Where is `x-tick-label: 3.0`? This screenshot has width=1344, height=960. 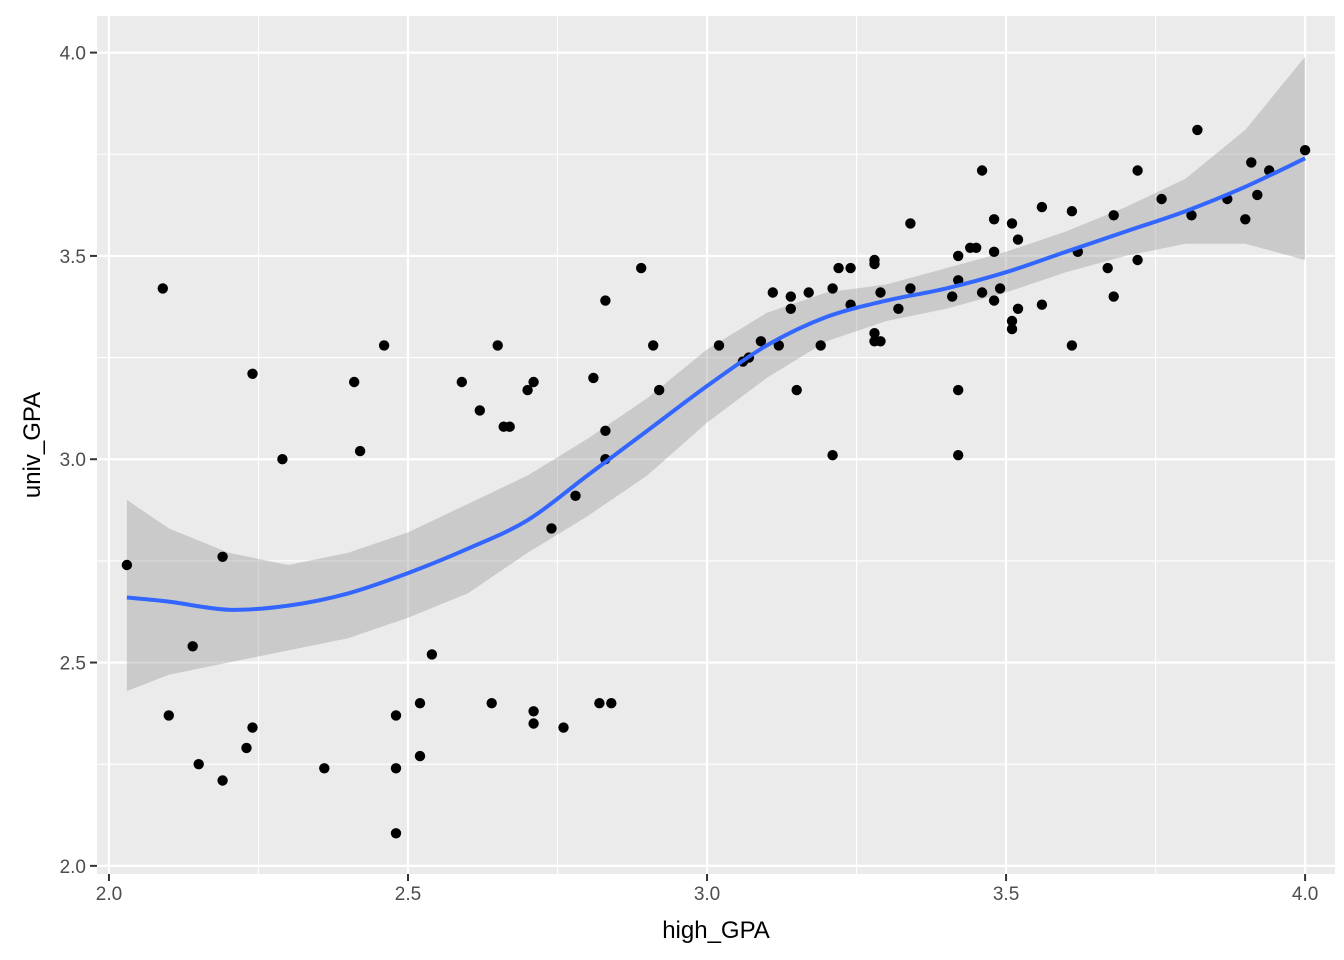 x-tick-label: 3.0 is located at coordinates (707, 894).